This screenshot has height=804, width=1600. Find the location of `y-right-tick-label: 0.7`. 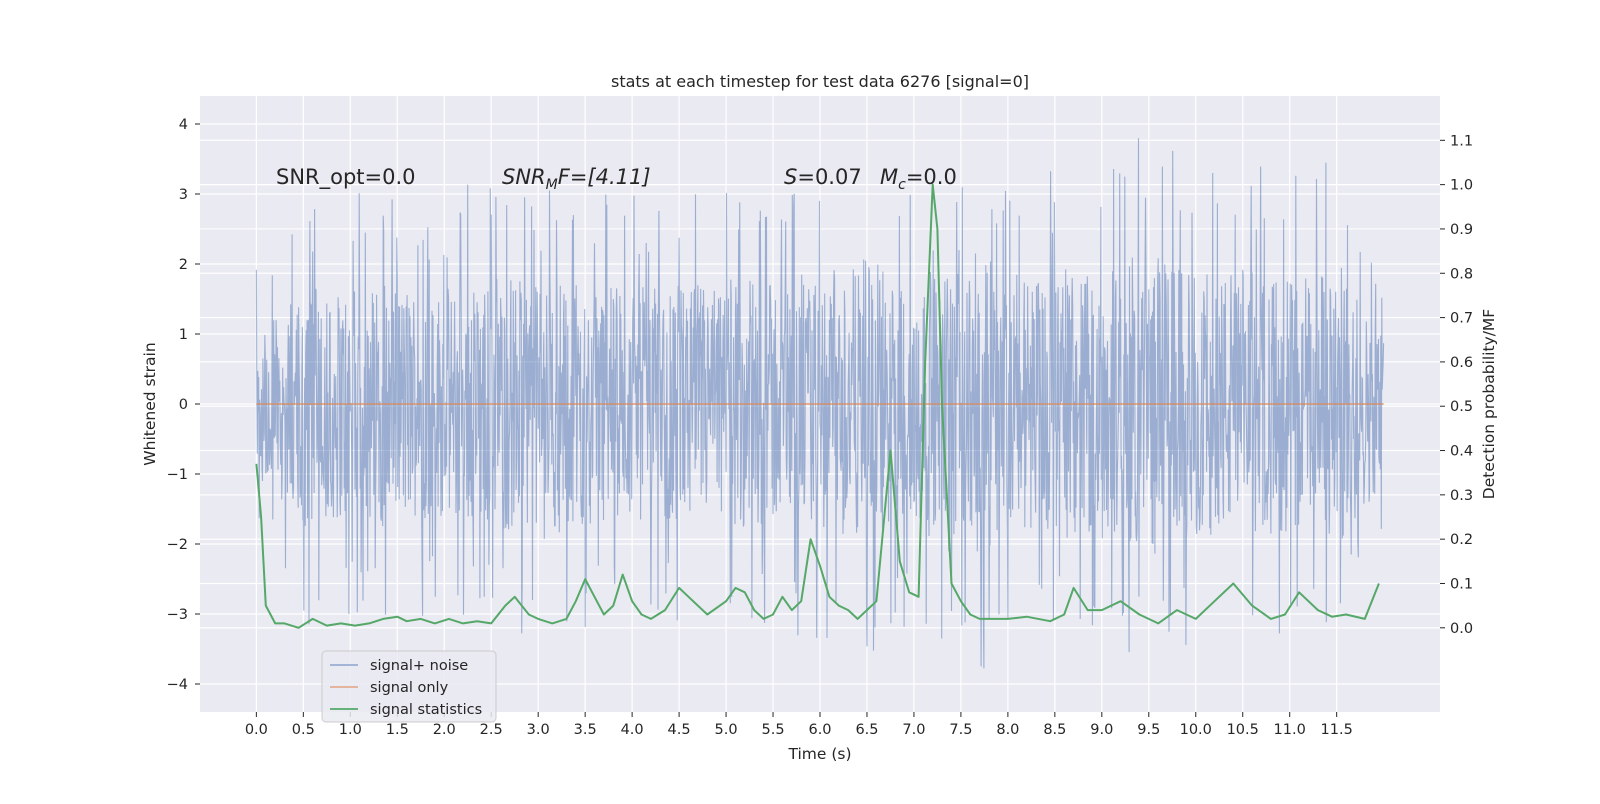

y-right-tick-label: 0.7 is located at coordinates (1461, 319).